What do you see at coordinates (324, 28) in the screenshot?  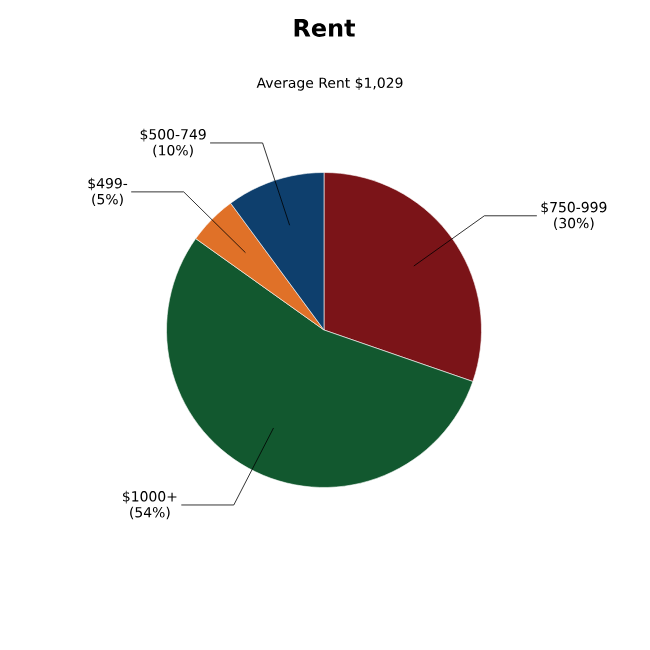 I see `chart-title: Rent` at bounding box center [324, 28].